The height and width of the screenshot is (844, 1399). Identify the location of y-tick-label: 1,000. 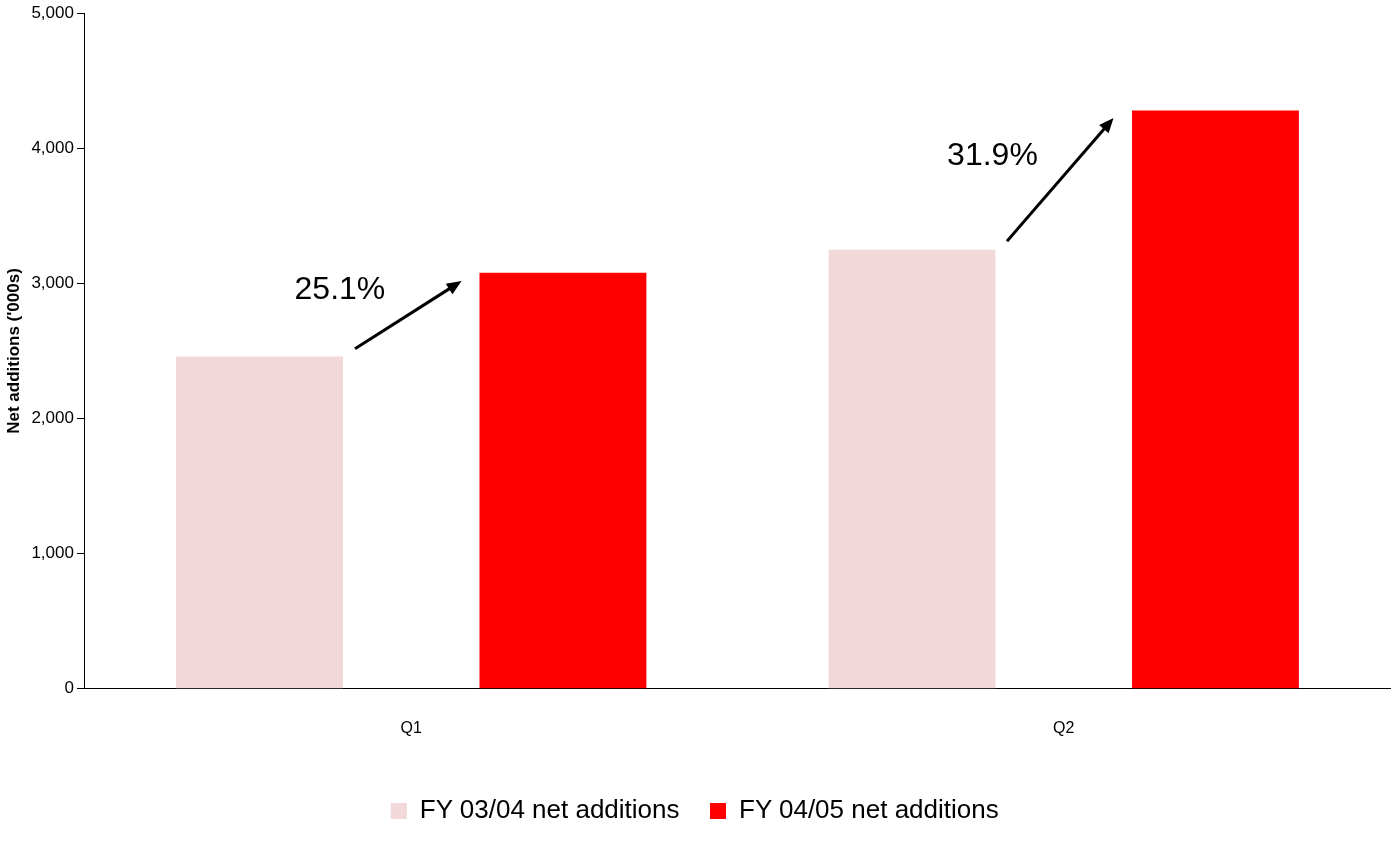
(52, 553).